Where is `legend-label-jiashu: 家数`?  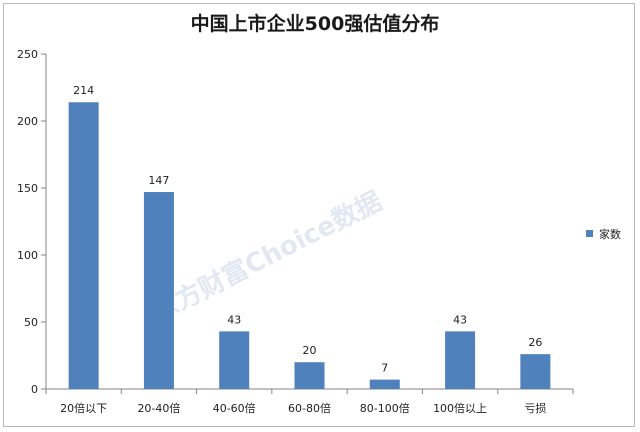
legend-label-jiashu: 家数 is located at coordinates (610, 234).